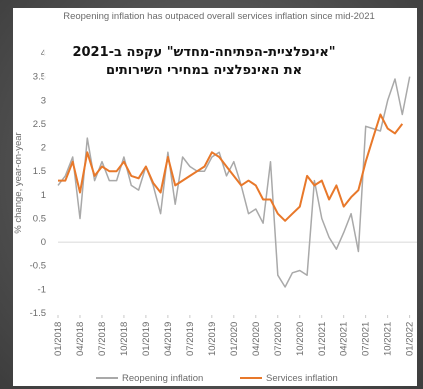 The image size is (423, 389). Describe the element at coordinates (162, 378) in the screenshot. I see `legend-label: Reopening inflation` at that location.